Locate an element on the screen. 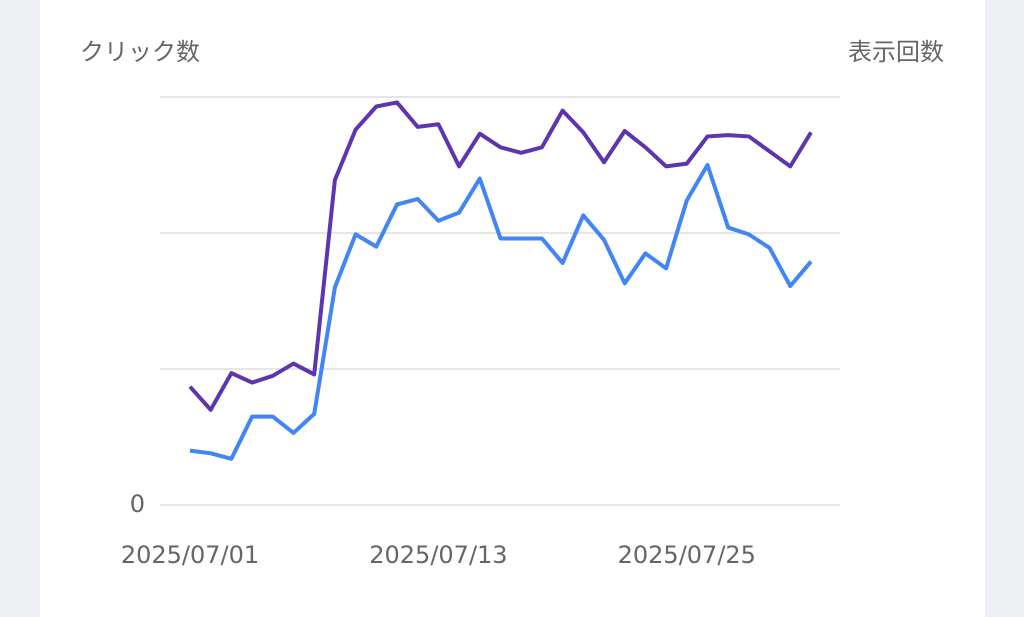  y2-axis-label: 表示回数 is located at coordinates (896, 52).